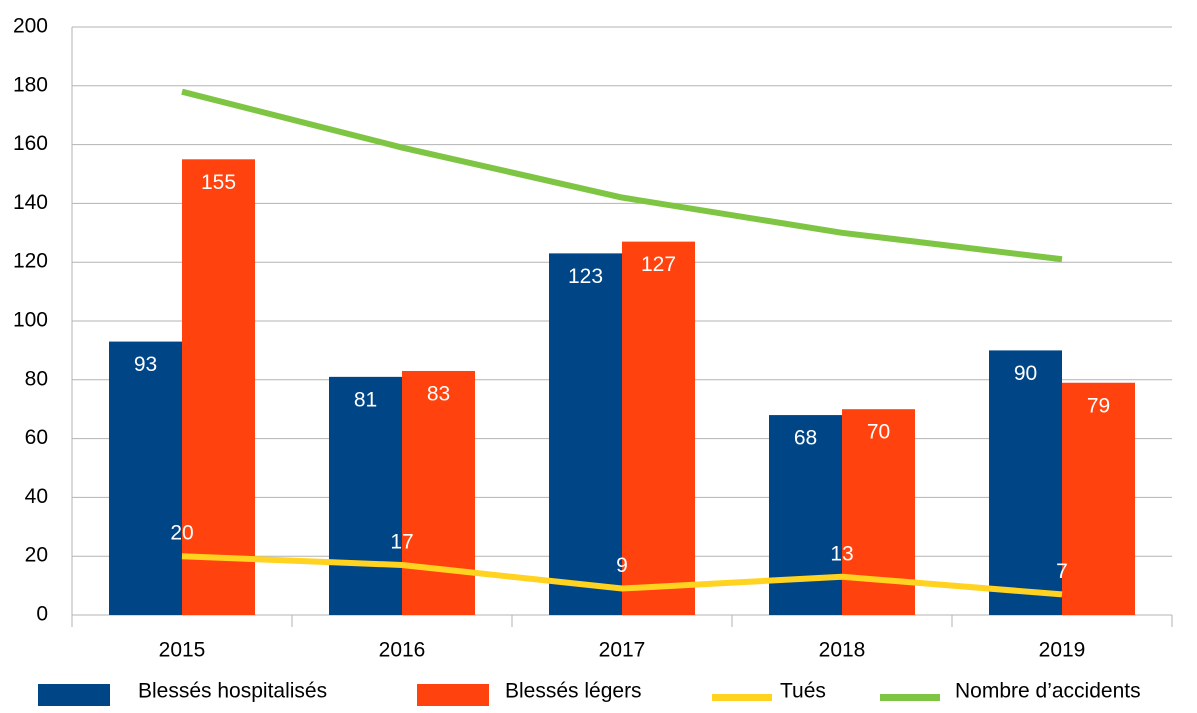 The width and height of the screenshot is (1197, 713). Describe the element at coordinates (573, 691) in the screenshot. I see `legend-label: Blessés légers` at that location.